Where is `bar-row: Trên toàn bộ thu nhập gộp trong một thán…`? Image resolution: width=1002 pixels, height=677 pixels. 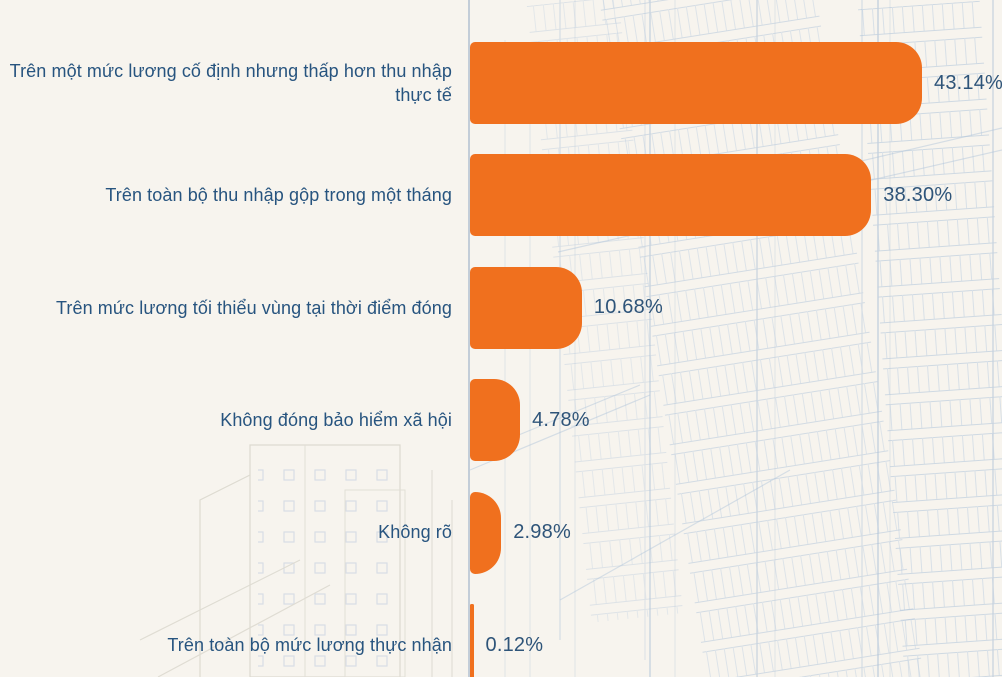 bar-row: Trên toàn bộ thu nhập gộp trong một thán… is located at coordinates (501, 195).